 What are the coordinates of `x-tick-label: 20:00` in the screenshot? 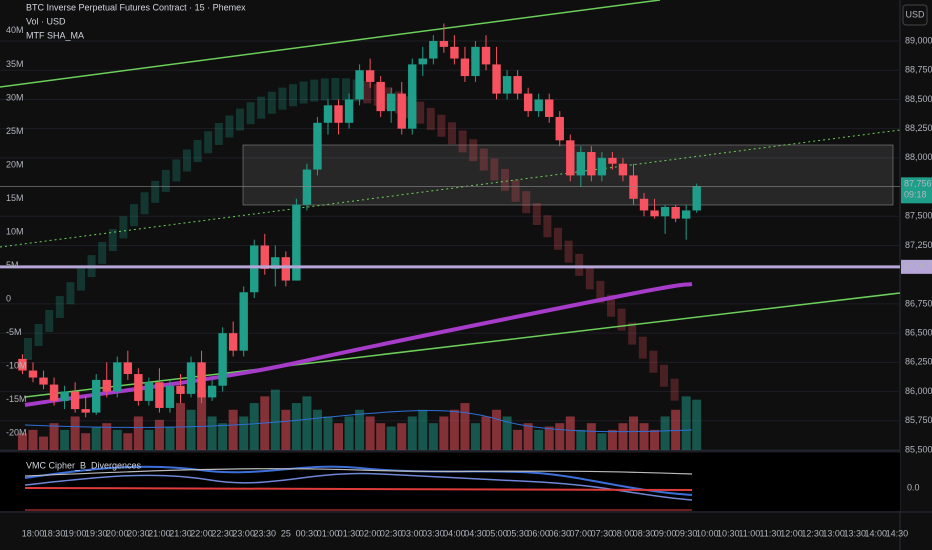 It's located at (117, 533).